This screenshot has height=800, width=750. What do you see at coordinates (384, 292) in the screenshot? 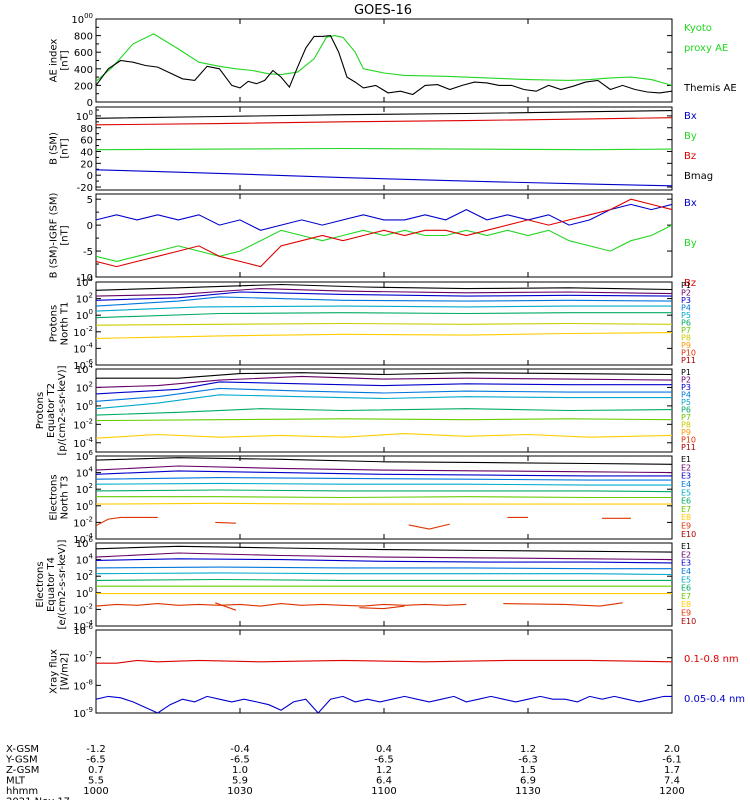
I see `series-line-p2` at bounding box center [384, 292].